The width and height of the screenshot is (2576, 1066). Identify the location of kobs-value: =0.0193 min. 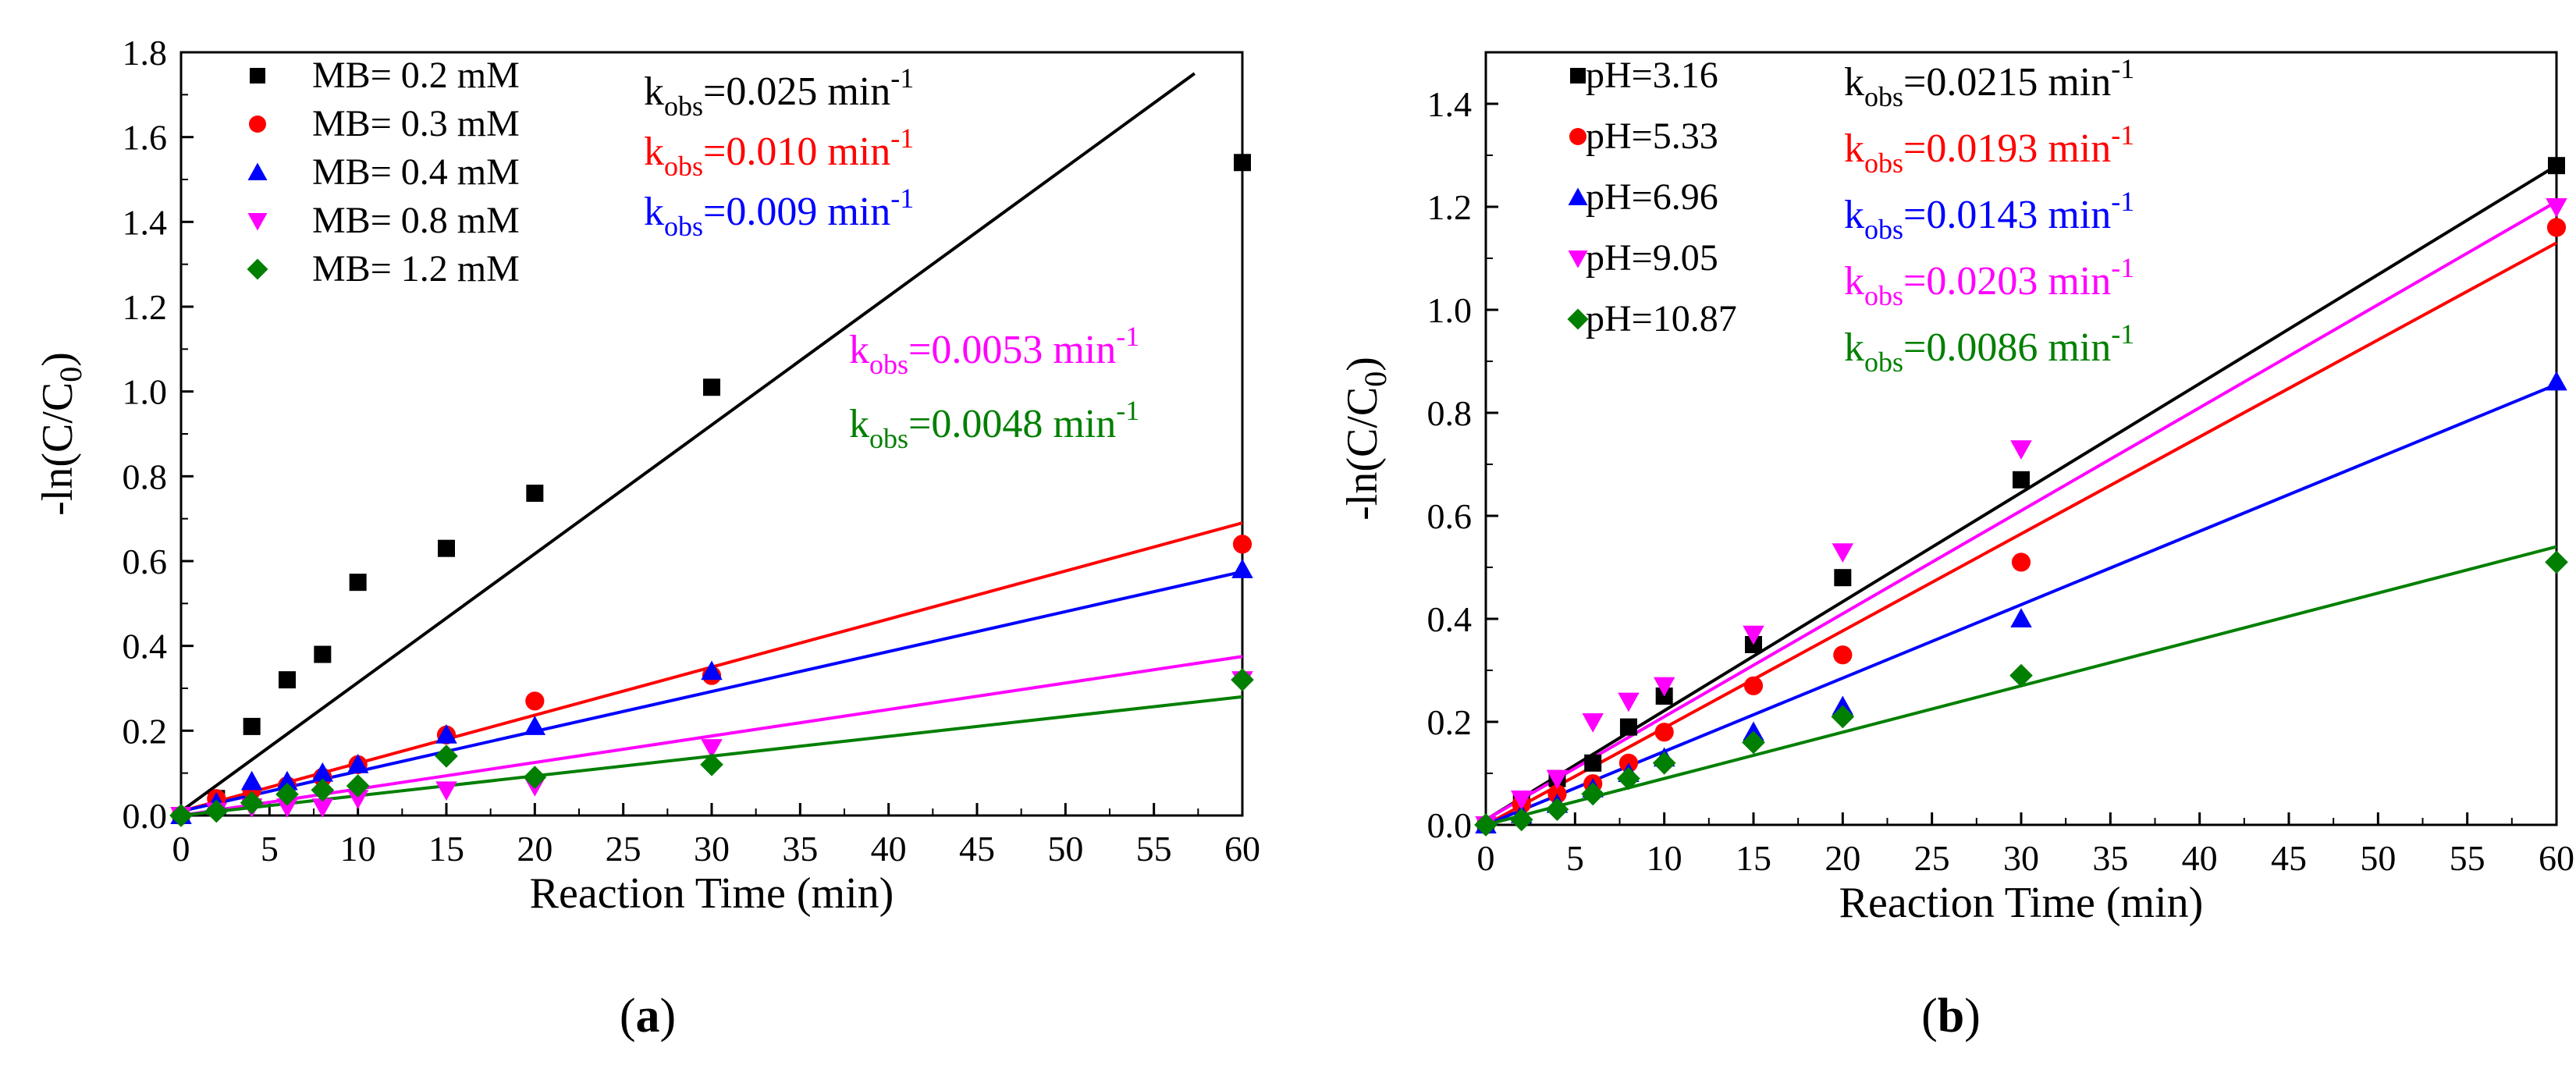
(2007, 148).